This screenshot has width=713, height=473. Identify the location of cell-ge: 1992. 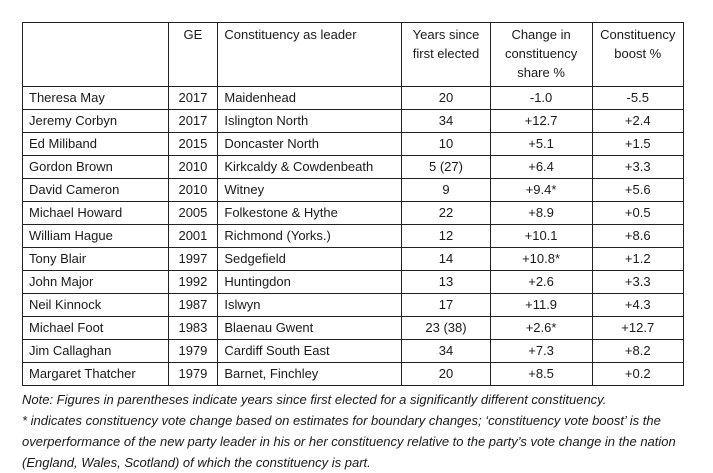
(193, 282).